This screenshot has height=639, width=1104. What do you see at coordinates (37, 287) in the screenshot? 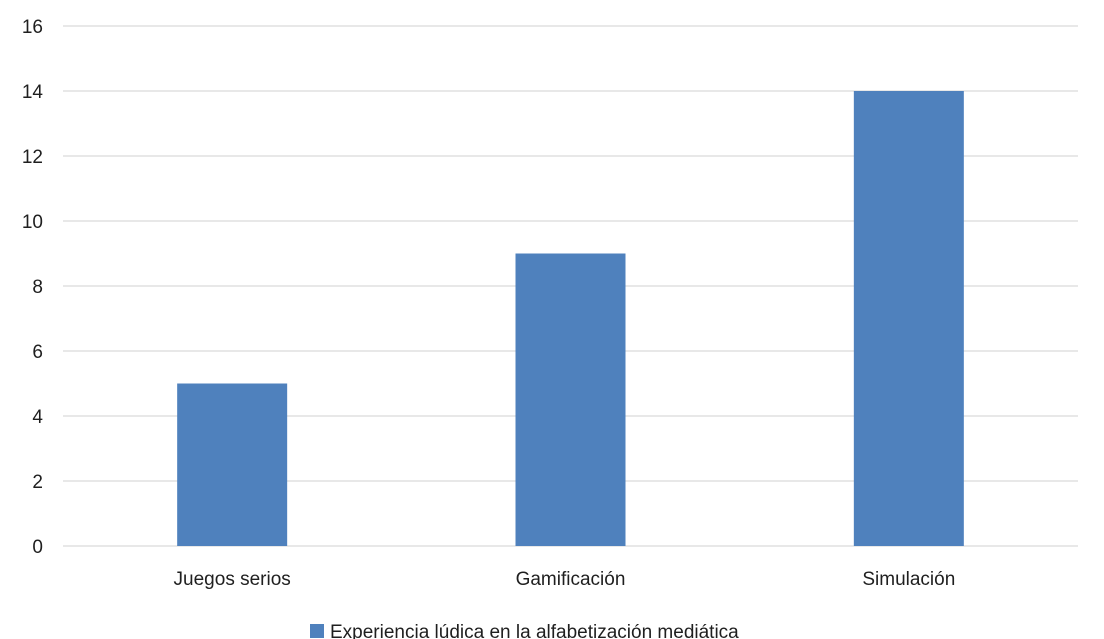
I see `y-tick-label: 8` at bounding box center [37, 287].